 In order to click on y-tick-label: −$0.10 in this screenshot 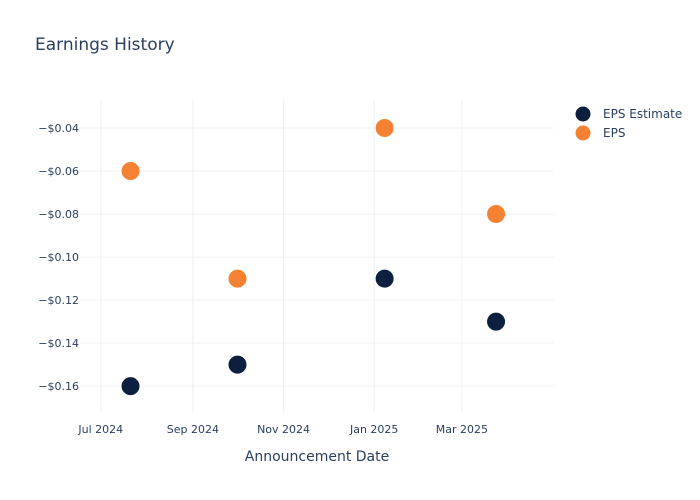, I will do `click(58, 257)`.